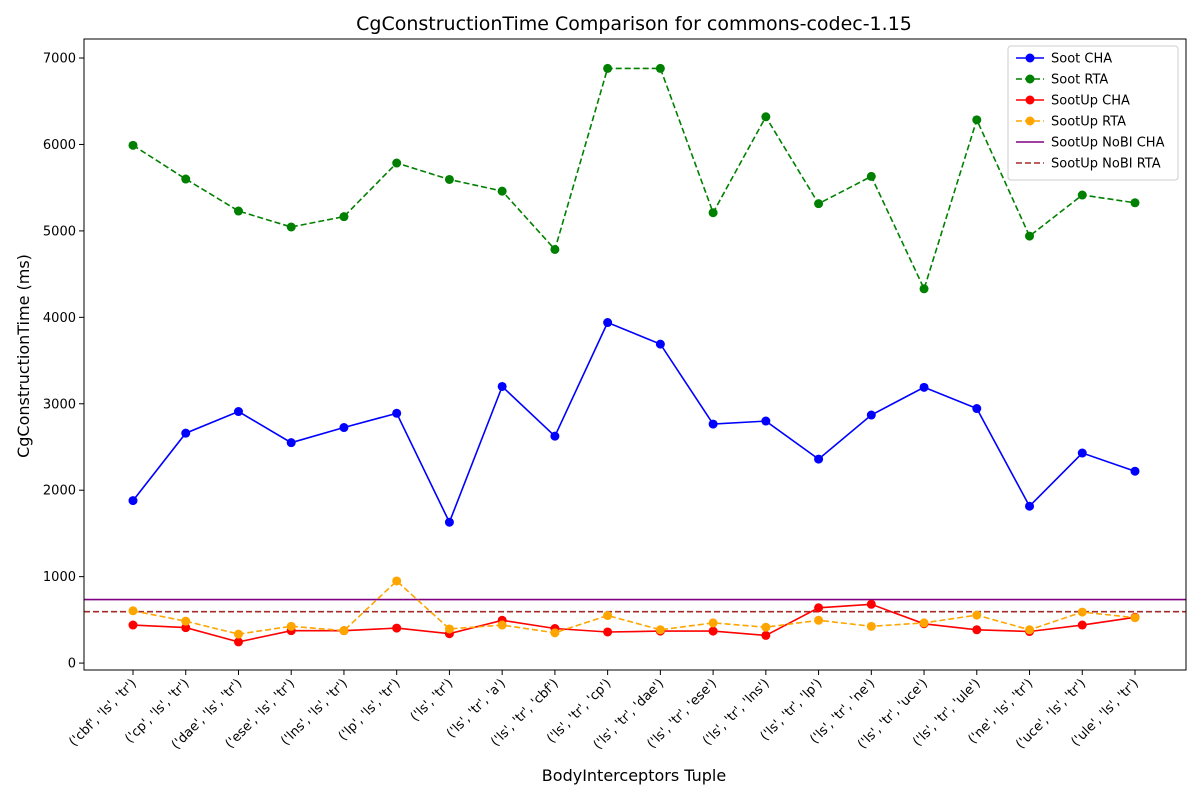 Image resolution: width=1200 pixels, height=800 pixels. I want to click on y-tick-label: 4000, so click(59, 318).